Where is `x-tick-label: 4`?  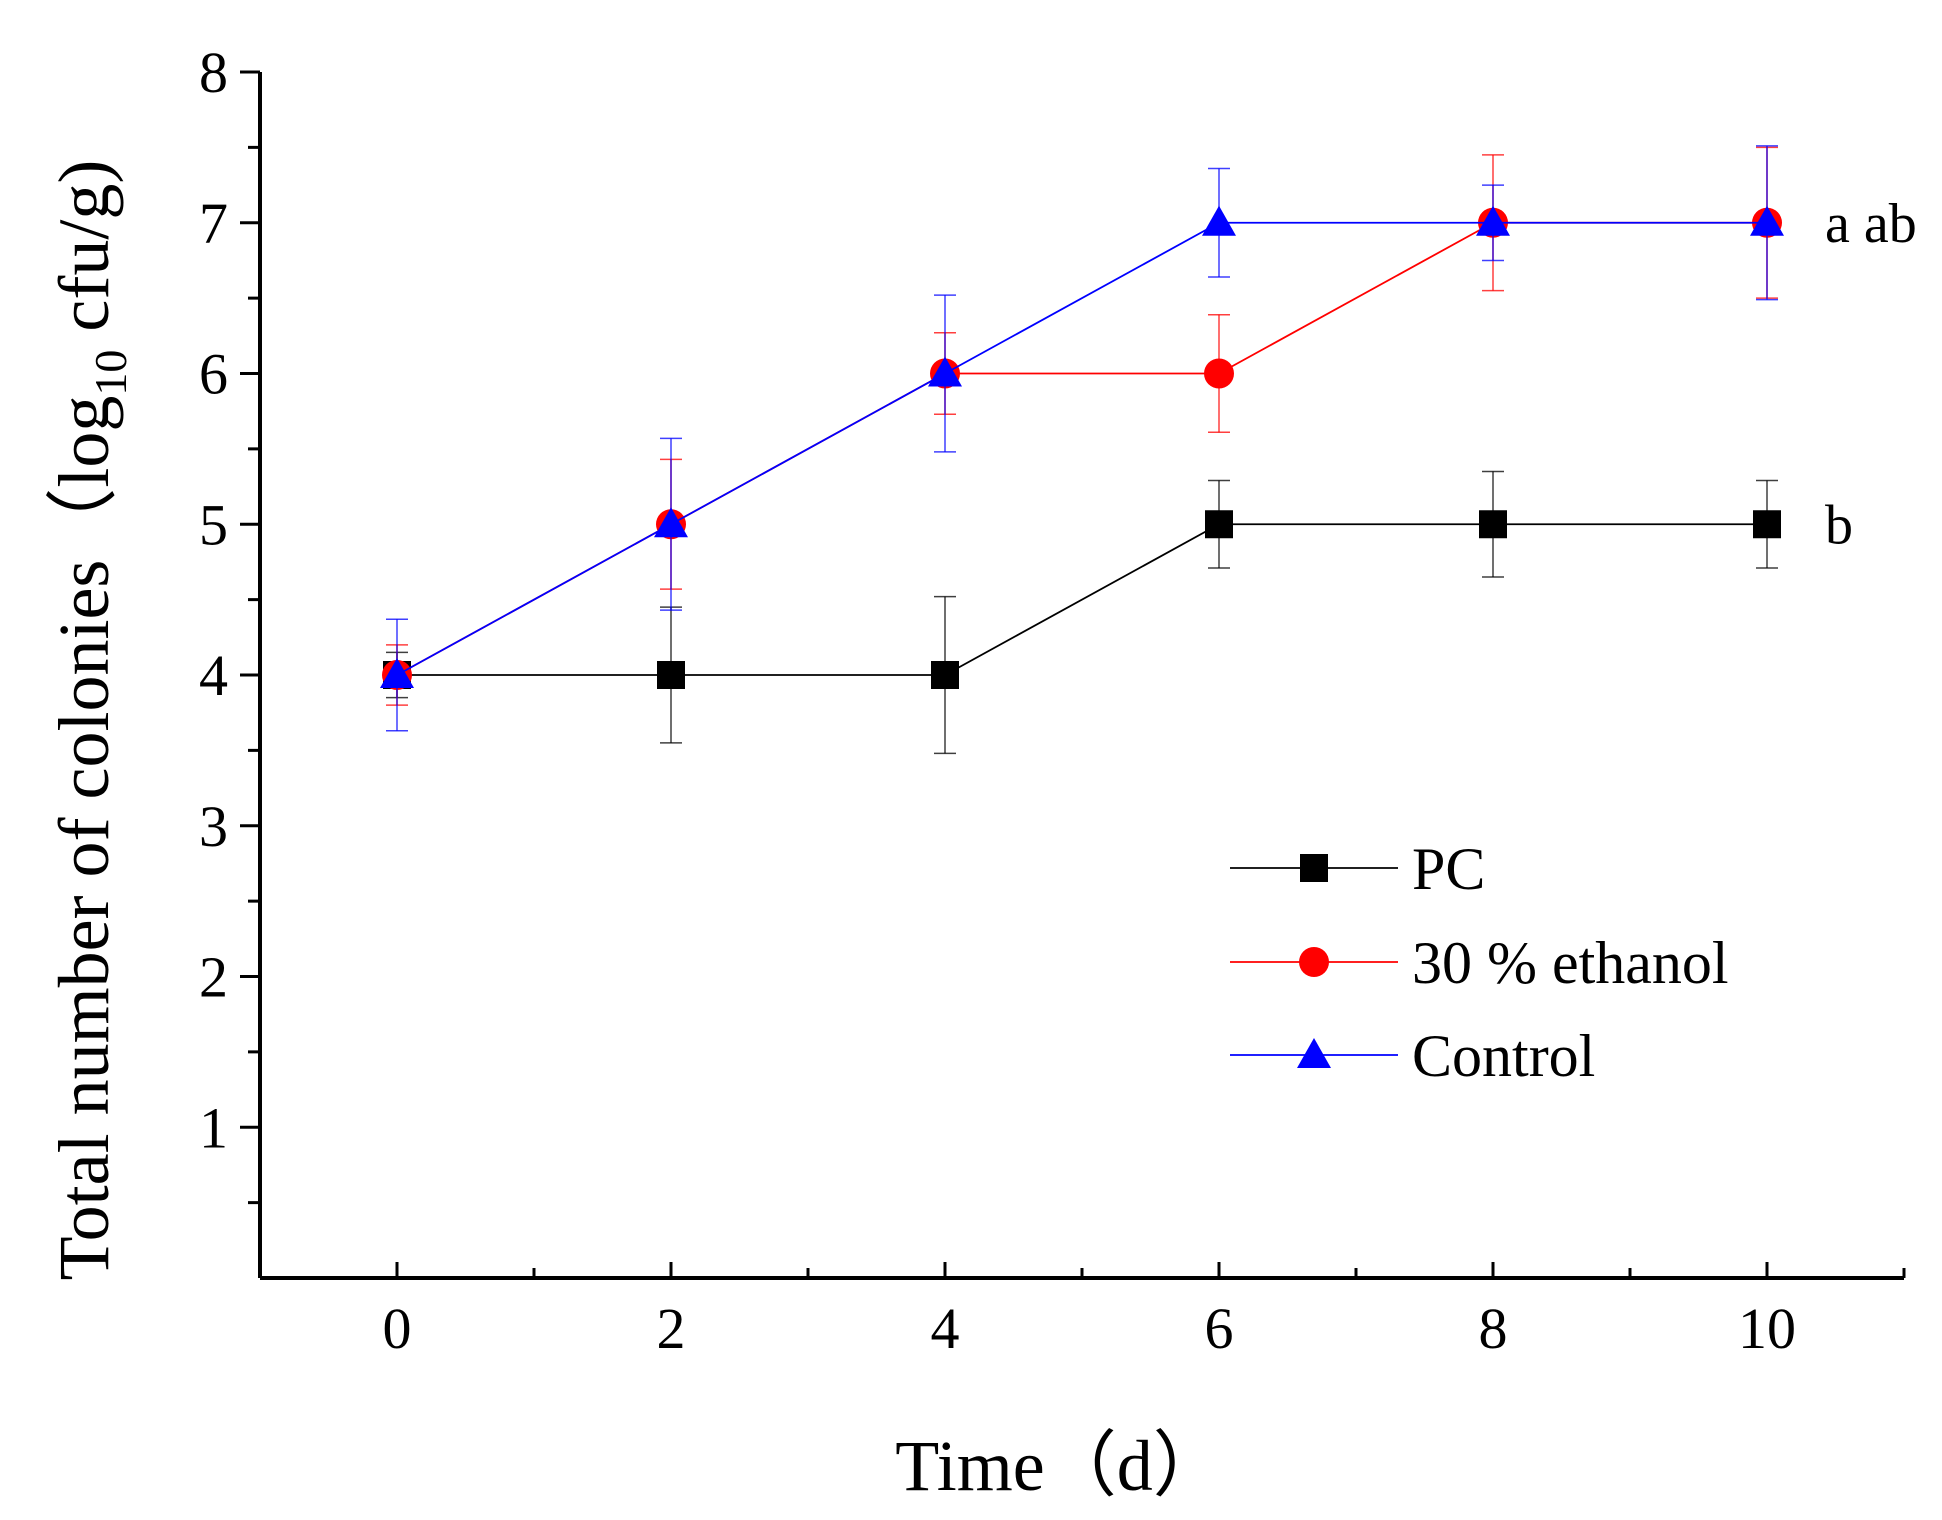 x-tick-label: 4 is located at coordinates (945, 1328).